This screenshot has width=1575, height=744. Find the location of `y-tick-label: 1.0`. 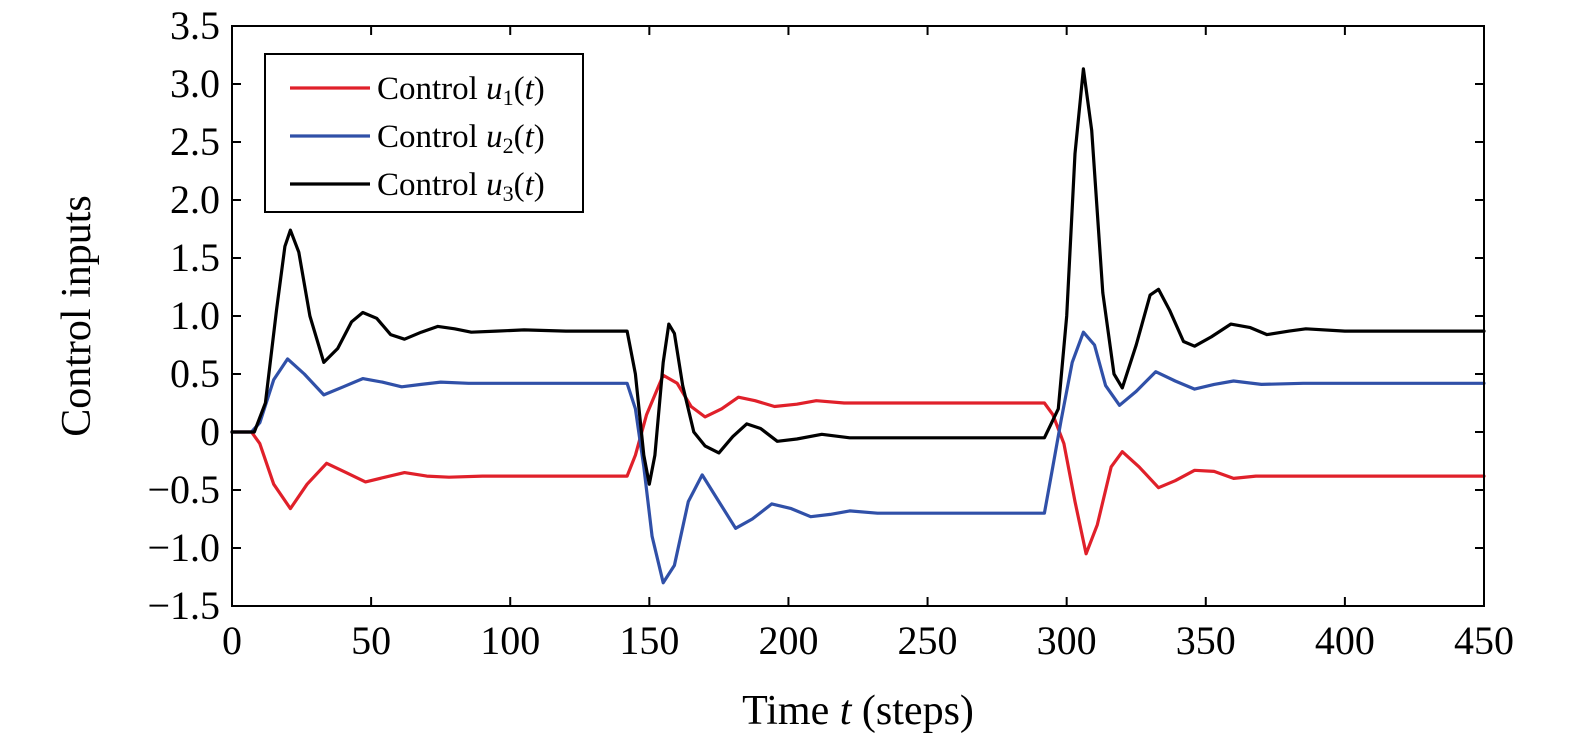

y-tick-label: 1.0 is located at coordinates (195, 315).